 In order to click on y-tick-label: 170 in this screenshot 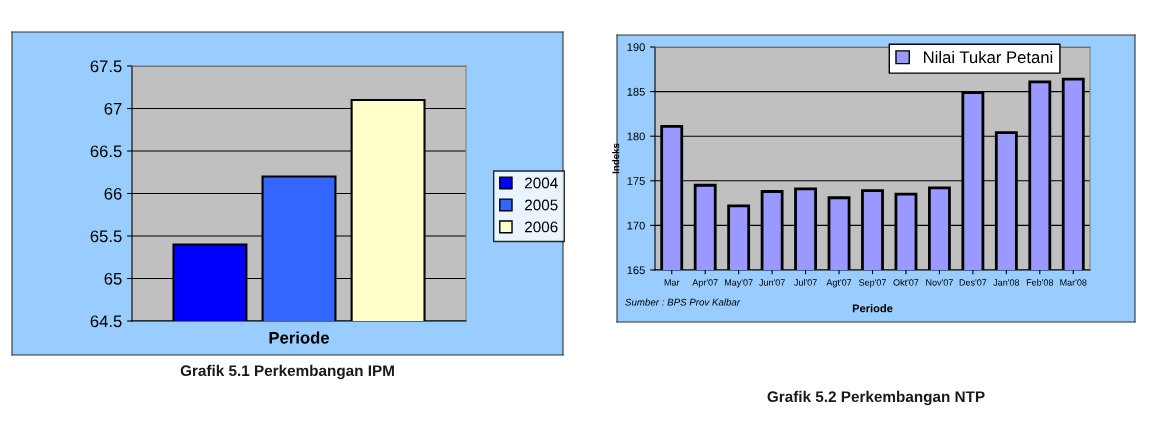, I will do `click(636, 225)`.